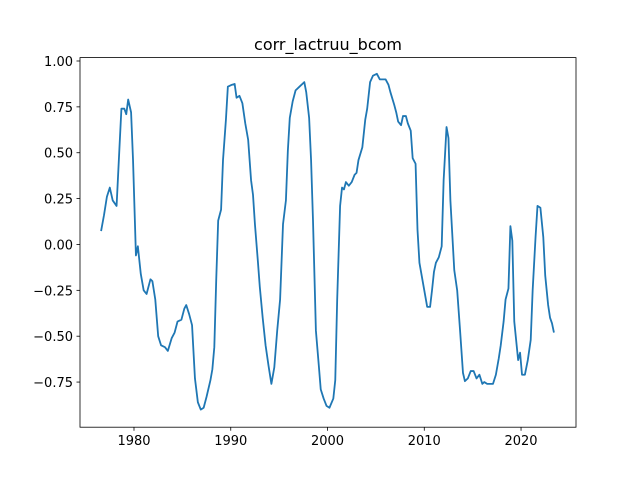 The height and width of the screenshot is (480, 640). What do you see at coordinates (58, 200) in the screenshot?
I see `y-tick-label: 0.25` at bounding box center [58, 200].